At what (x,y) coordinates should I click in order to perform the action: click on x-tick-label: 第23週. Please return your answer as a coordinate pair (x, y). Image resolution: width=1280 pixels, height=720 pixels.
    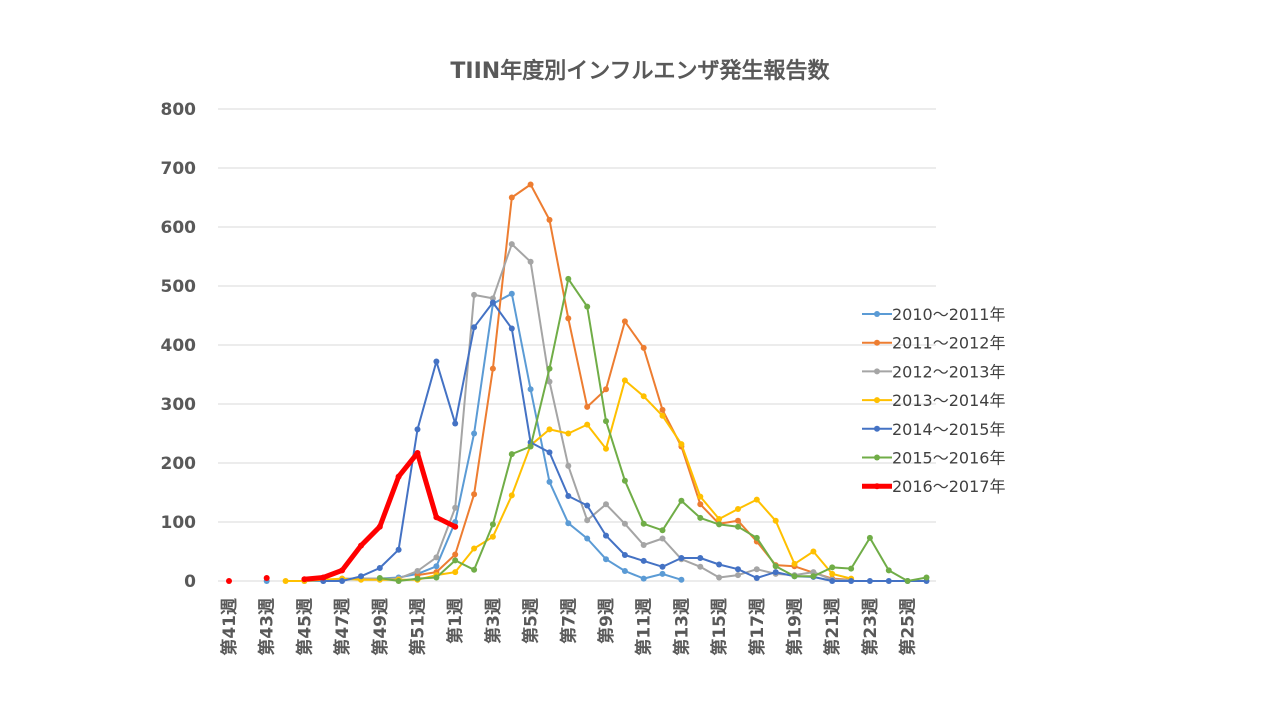
    Looking at the image, I should click on (870, 627).